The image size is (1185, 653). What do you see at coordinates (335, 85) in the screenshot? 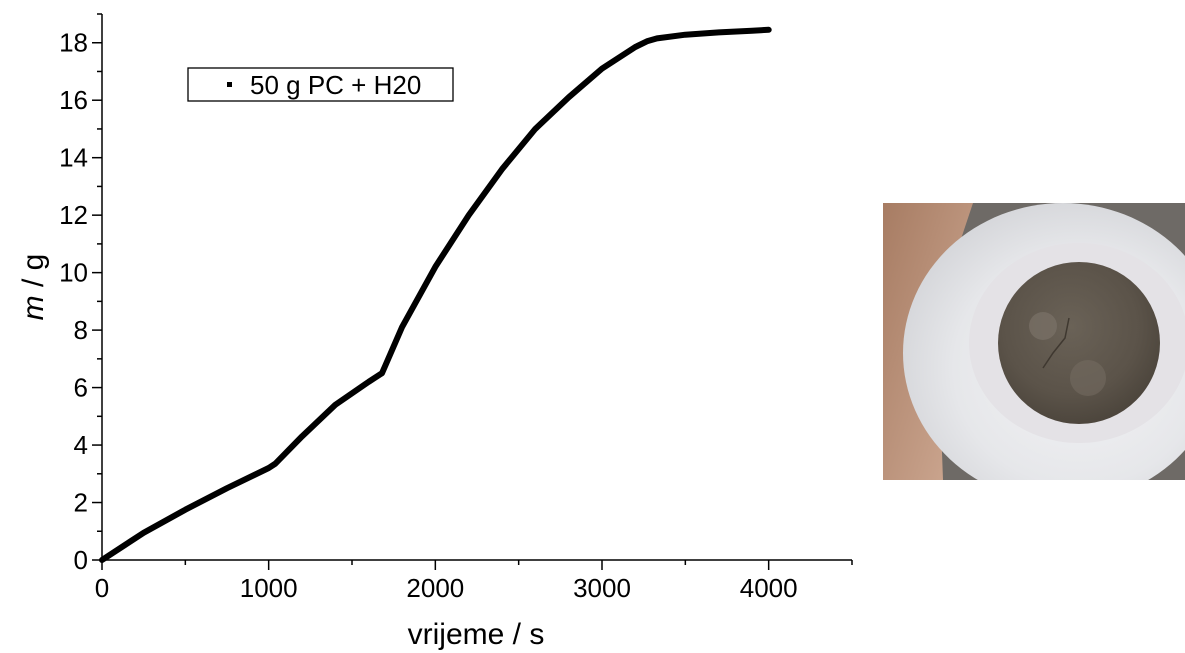
I see `legend-label: 50 g PC + H20` at bounding box center [335, 85].